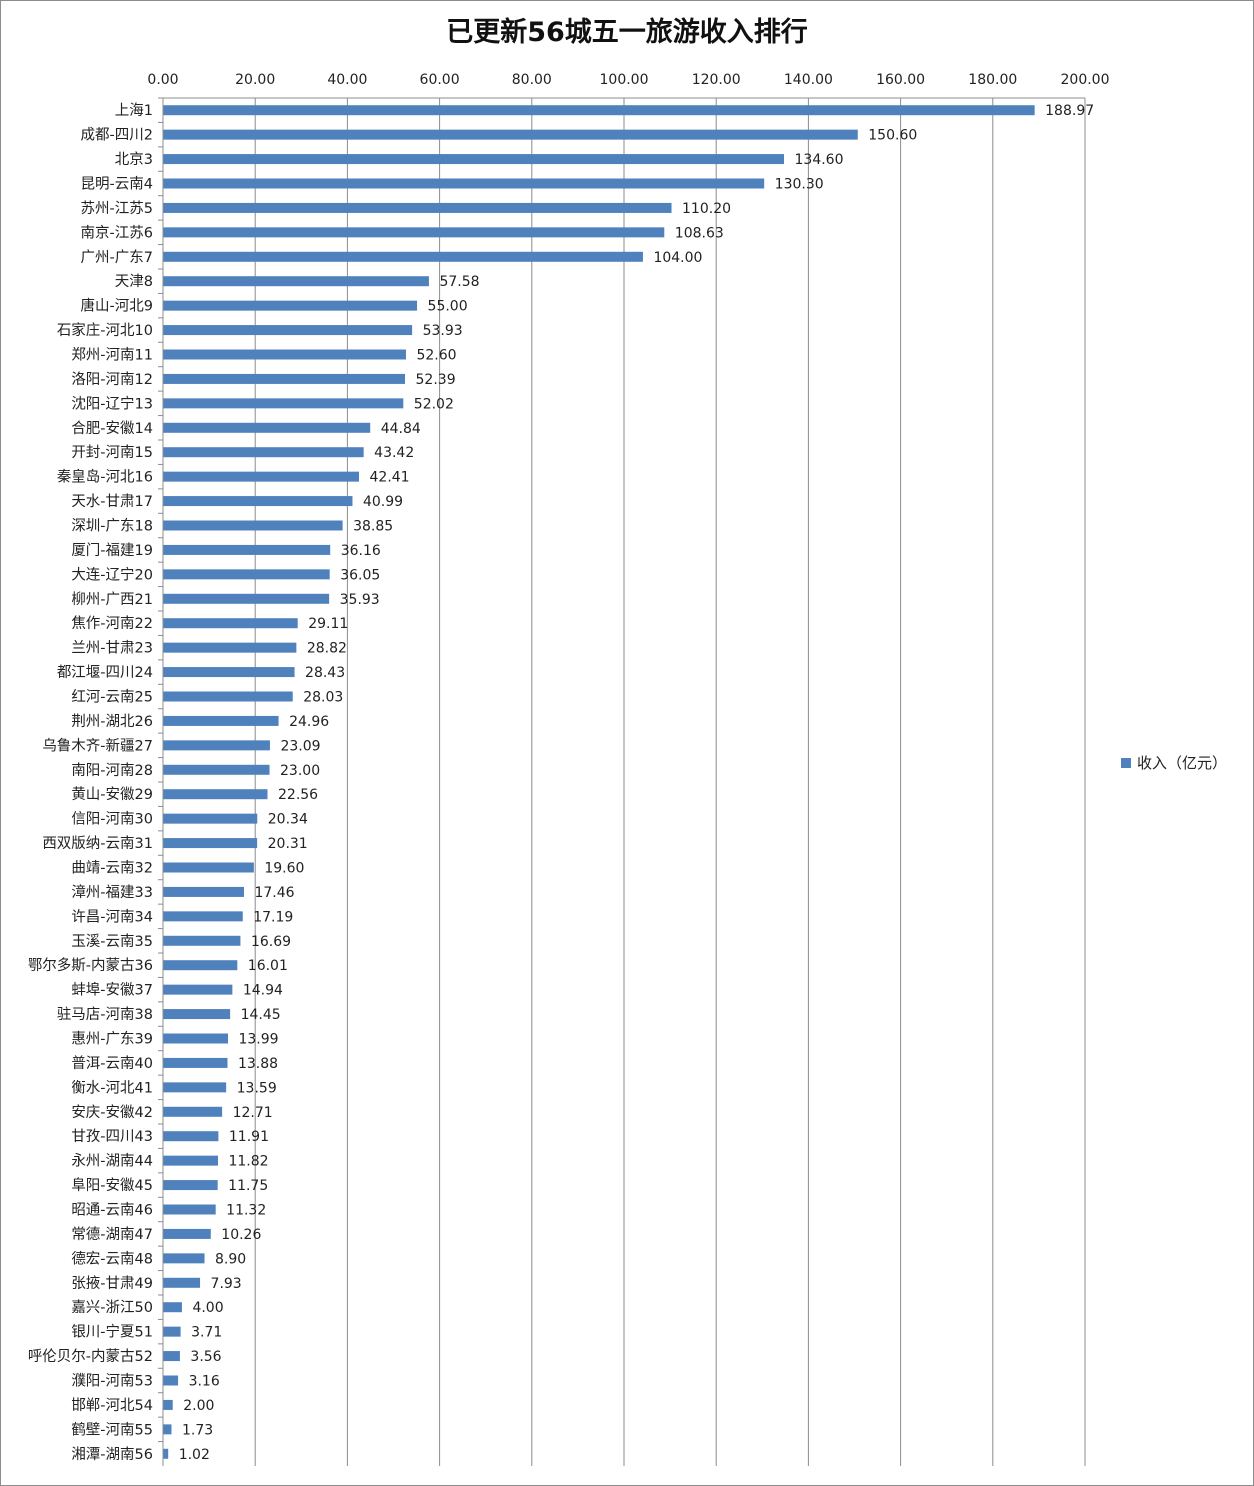  What do you see at coordinates (112, 1429) in the screenshot?
I see `category-label: 鹤壁-河南55` at bounding box center [112, 1429].